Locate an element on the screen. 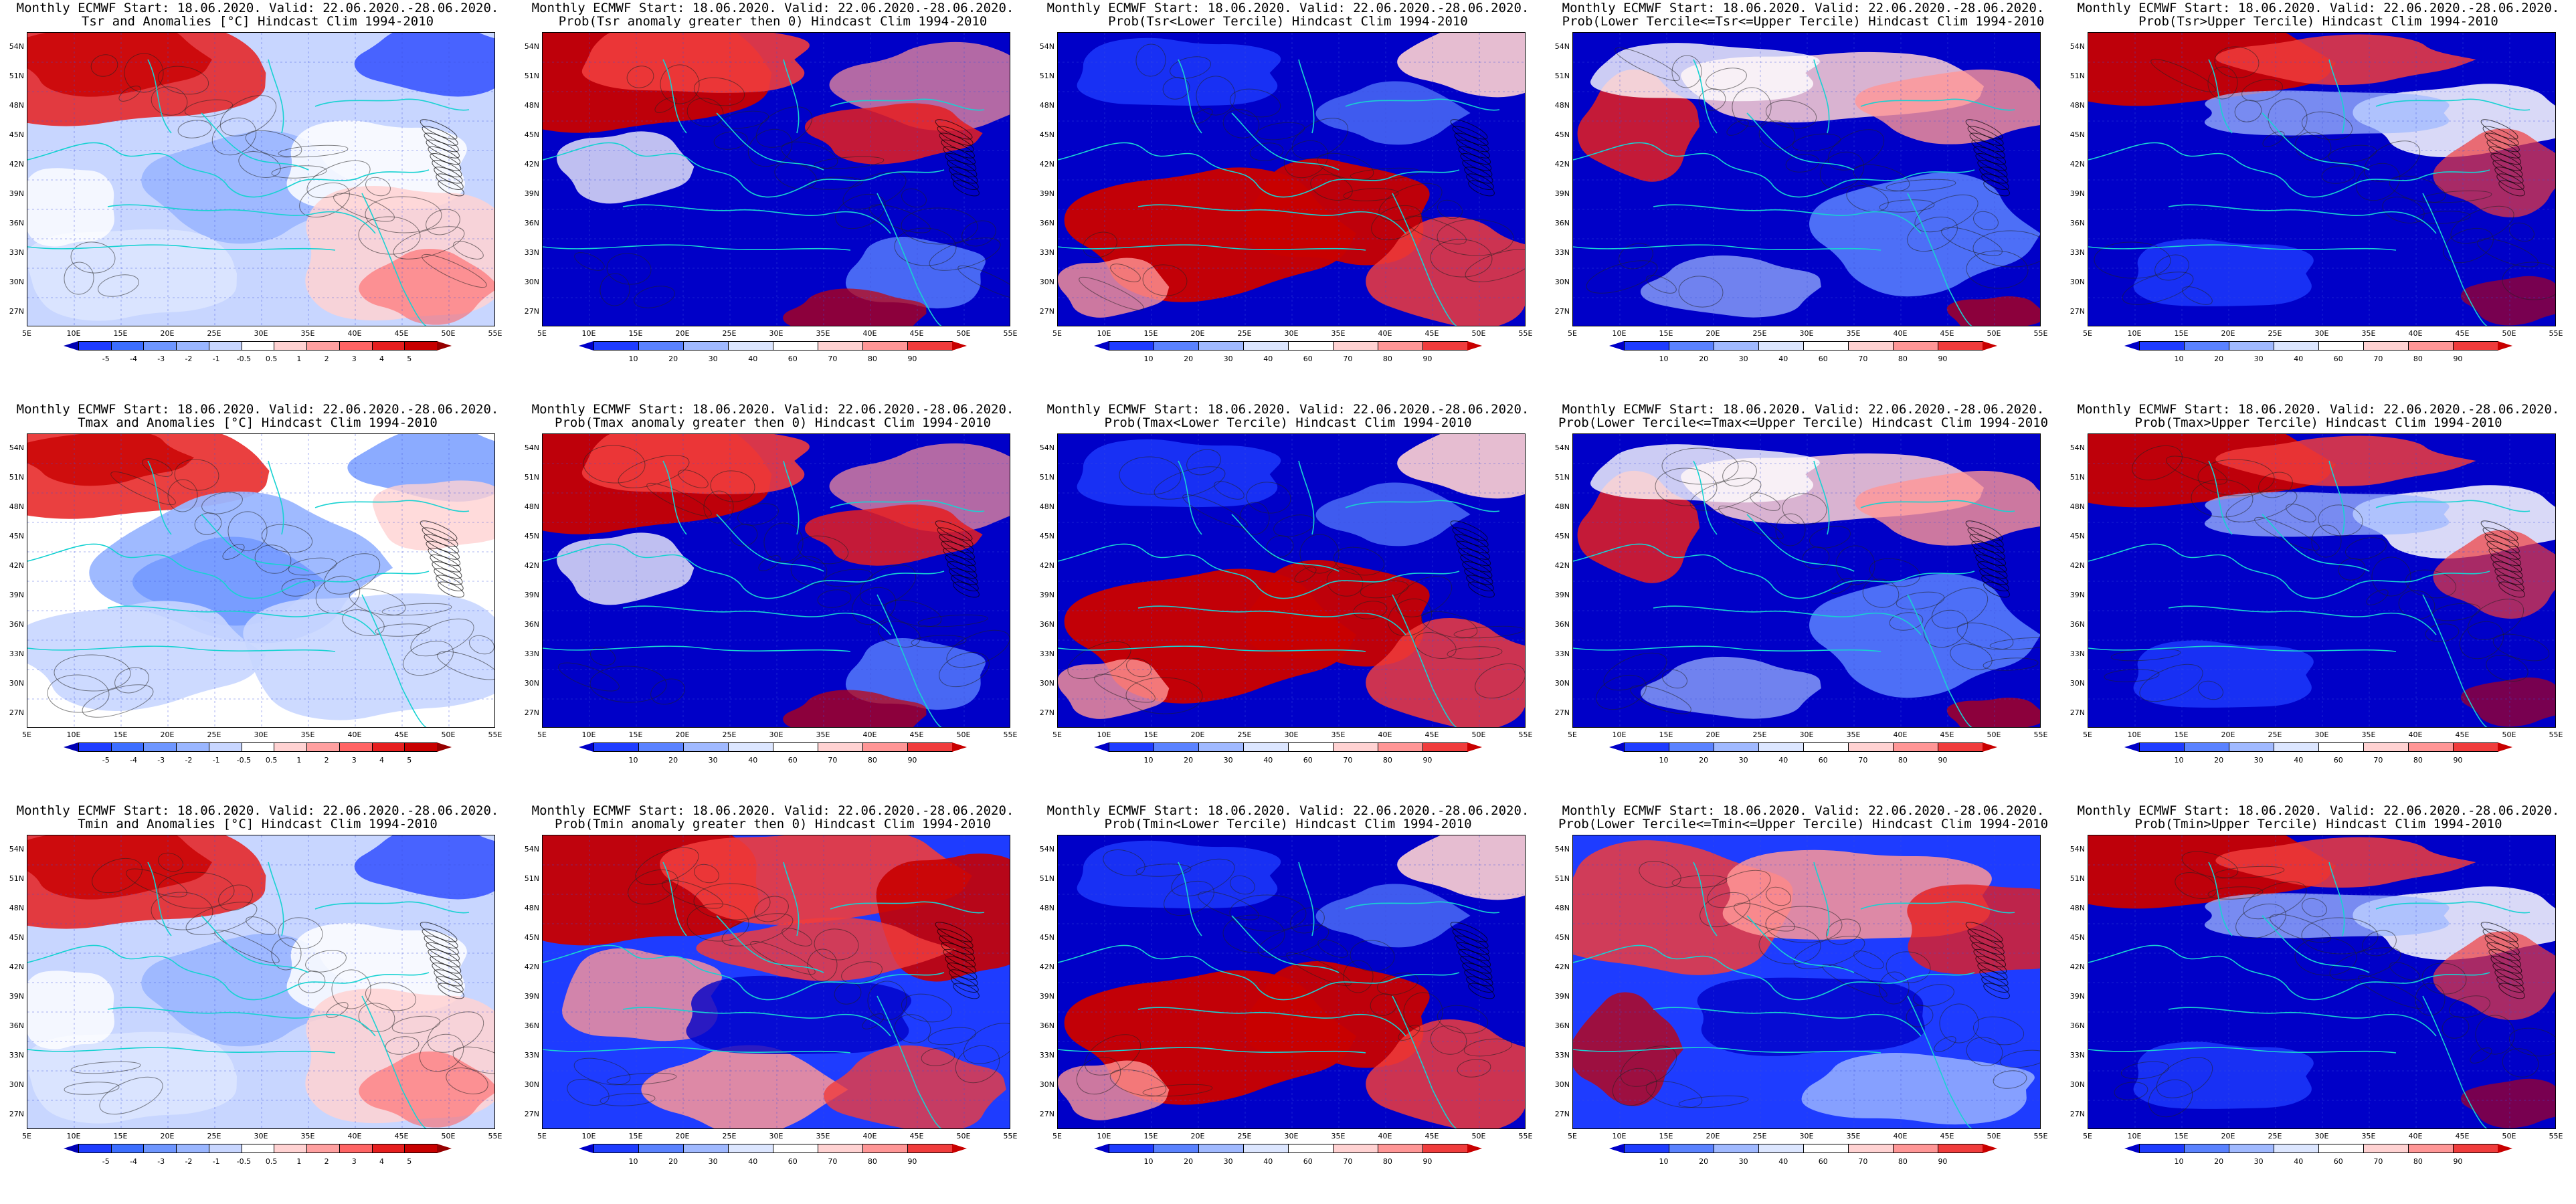  latitude-label: 45N is located at coordinates (2077, 536).